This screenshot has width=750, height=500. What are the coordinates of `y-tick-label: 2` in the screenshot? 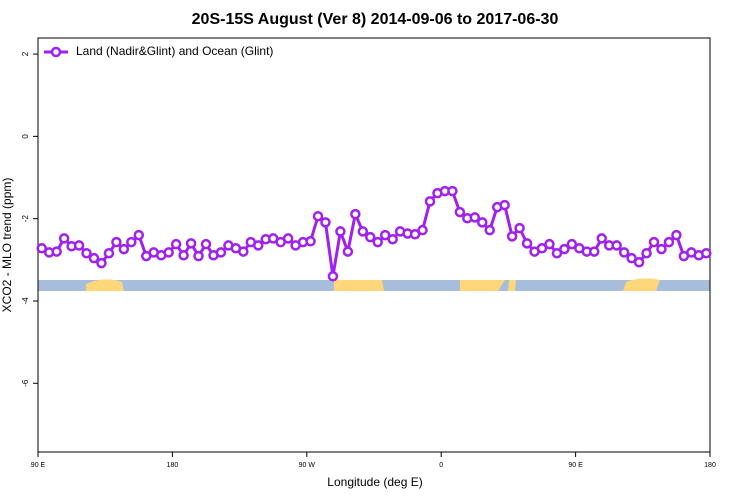 It's located at (25, 53).